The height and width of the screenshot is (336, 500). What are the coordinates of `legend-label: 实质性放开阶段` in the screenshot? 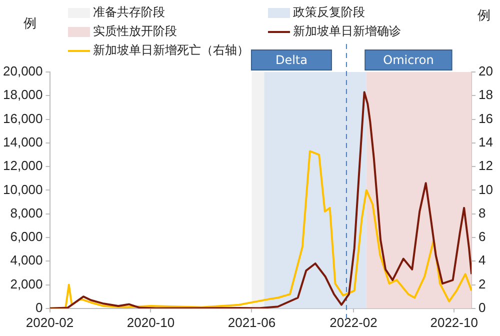 It's located at (135, 31).